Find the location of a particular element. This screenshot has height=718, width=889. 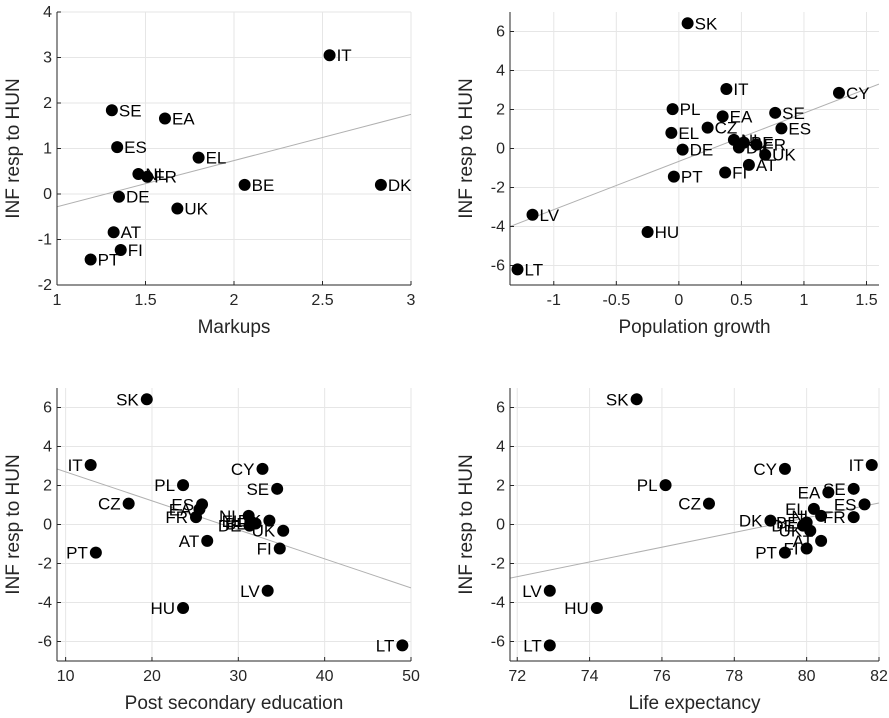

point-label-cz: CZ is located at coordinates (109, 504).